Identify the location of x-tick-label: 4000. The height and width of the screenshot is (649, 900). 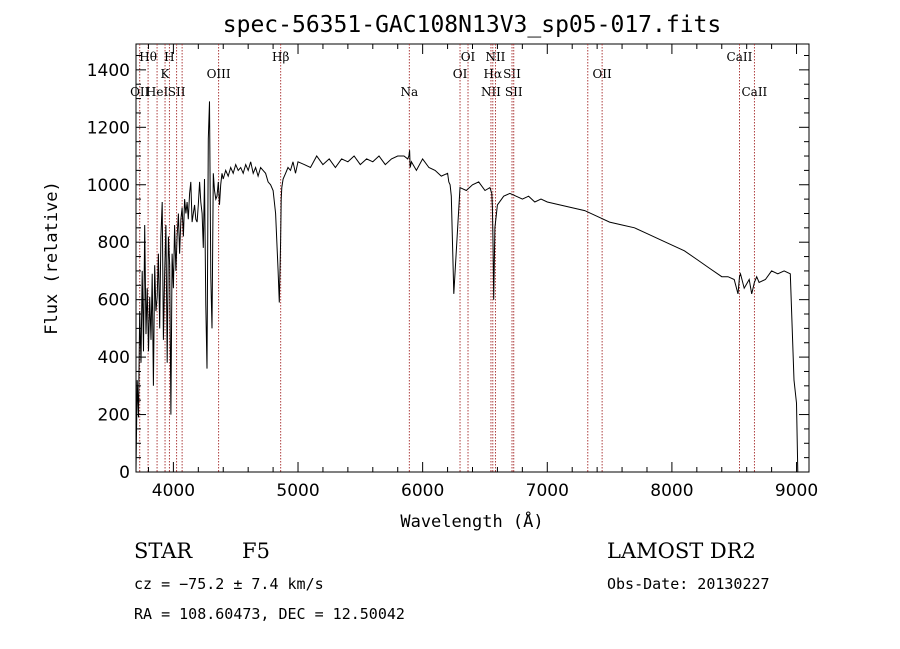
(173, 491).